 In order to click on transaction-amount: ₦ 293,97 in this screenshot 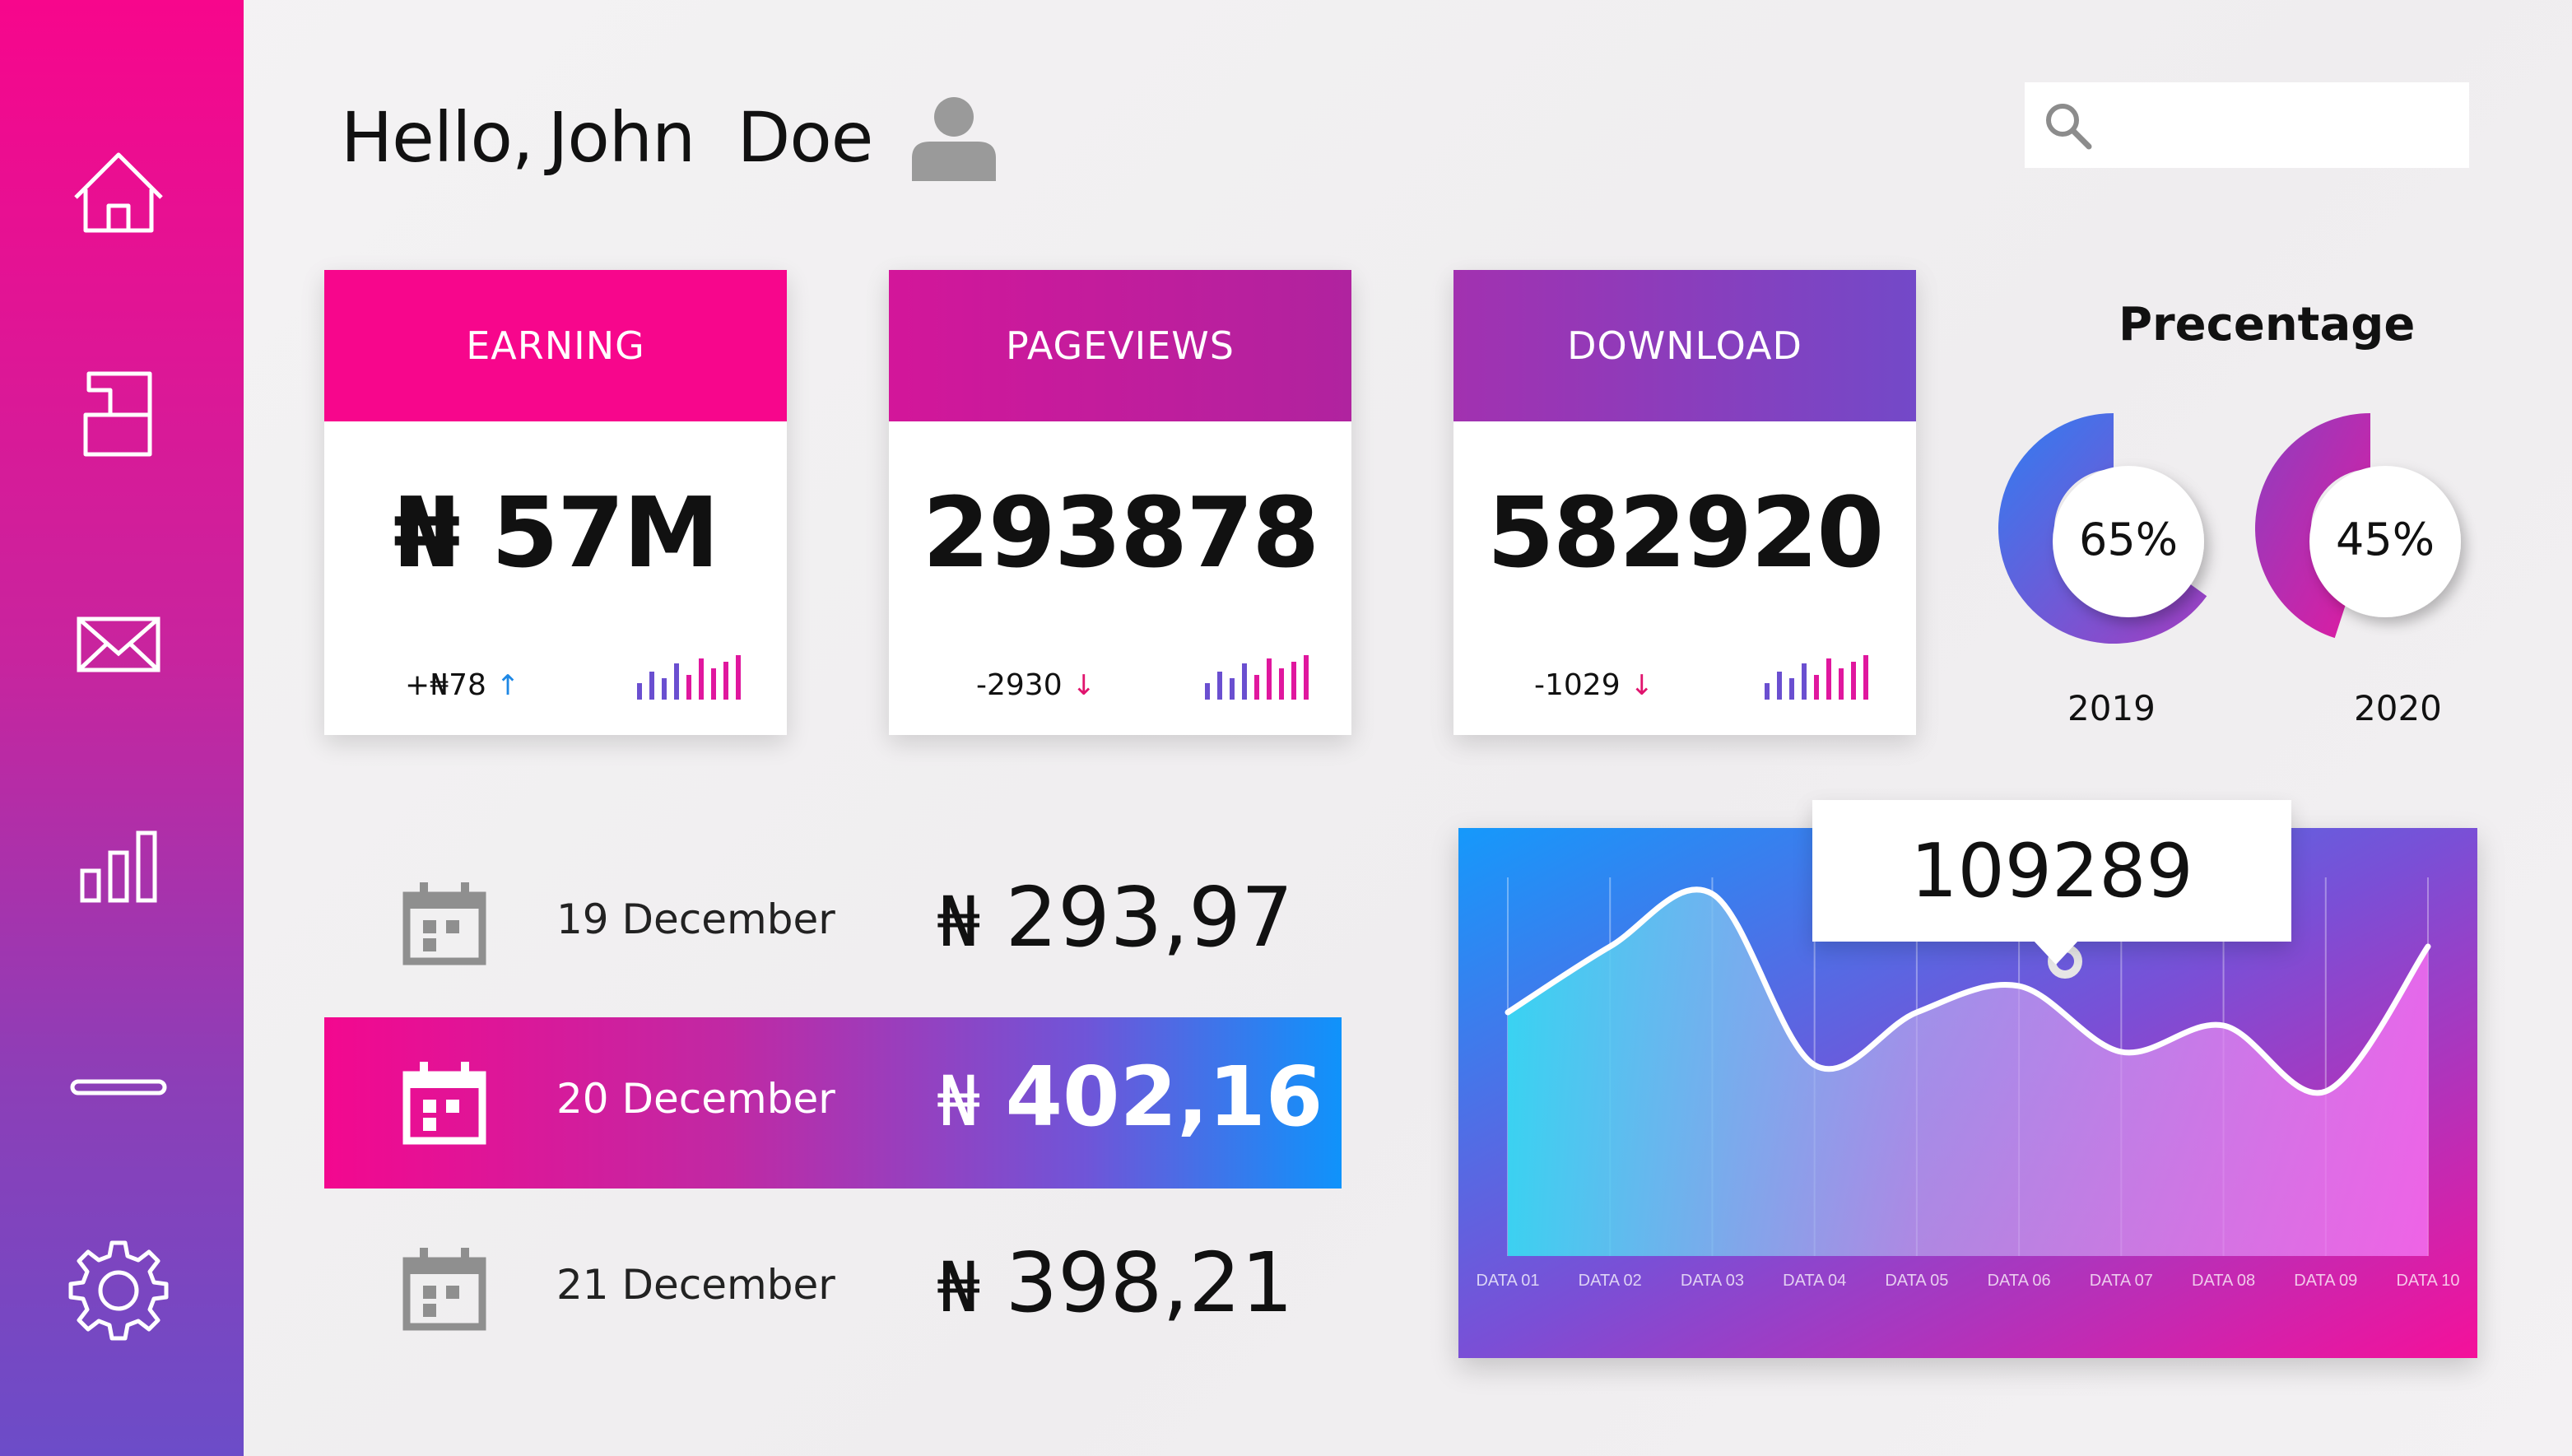, I will do `click(1115, 917)`.